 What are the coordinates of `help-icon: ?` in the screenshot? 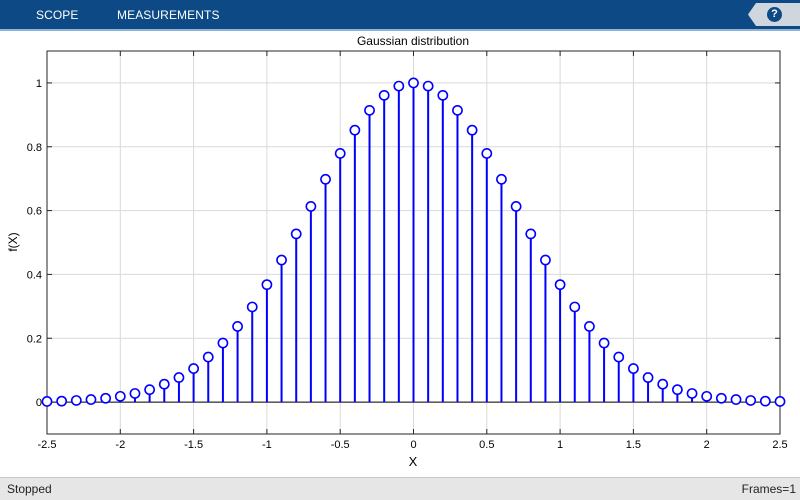 It's located at (774, 14).